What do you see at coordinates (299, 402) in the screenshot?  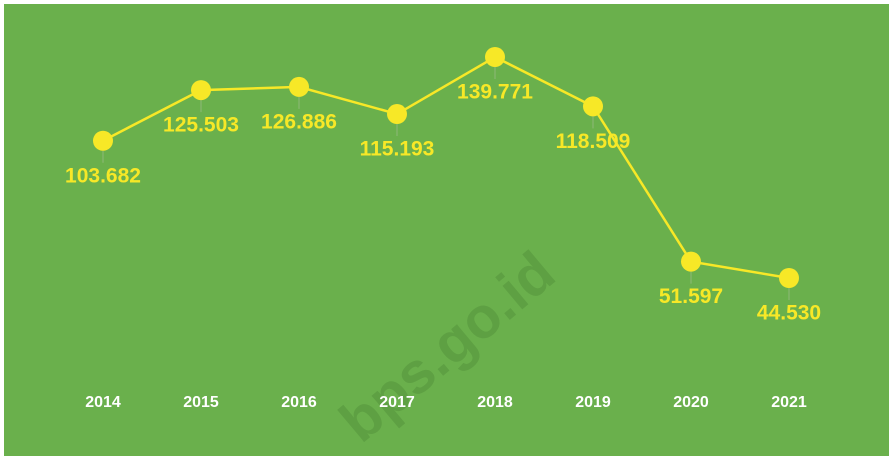 I see `x-tick-label: 2016` at bounding box center [299, 402].